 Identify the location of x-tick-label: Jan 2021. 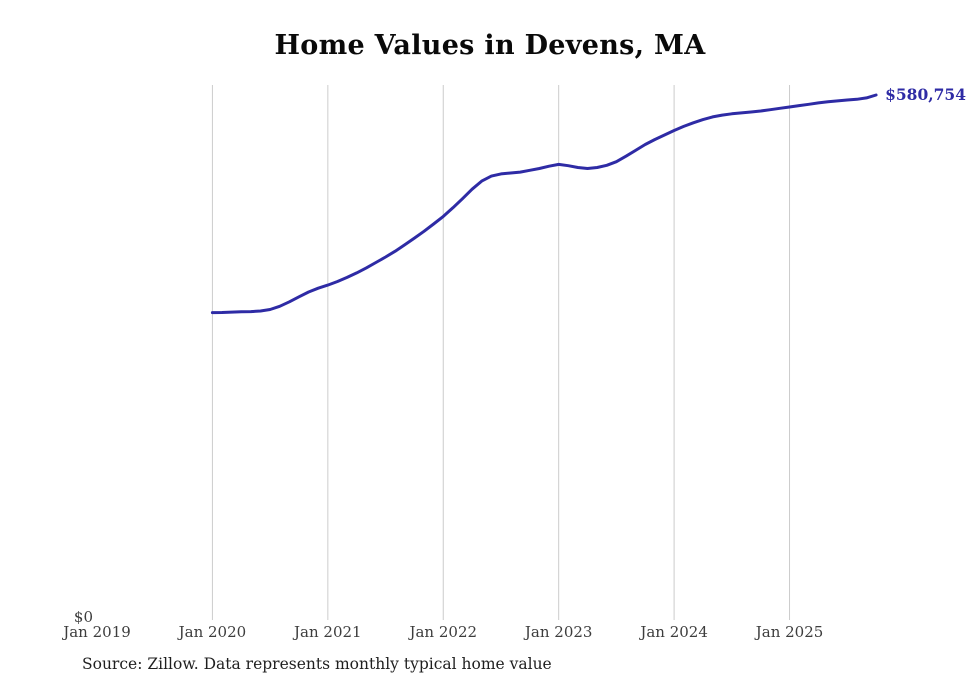
(327, 632).